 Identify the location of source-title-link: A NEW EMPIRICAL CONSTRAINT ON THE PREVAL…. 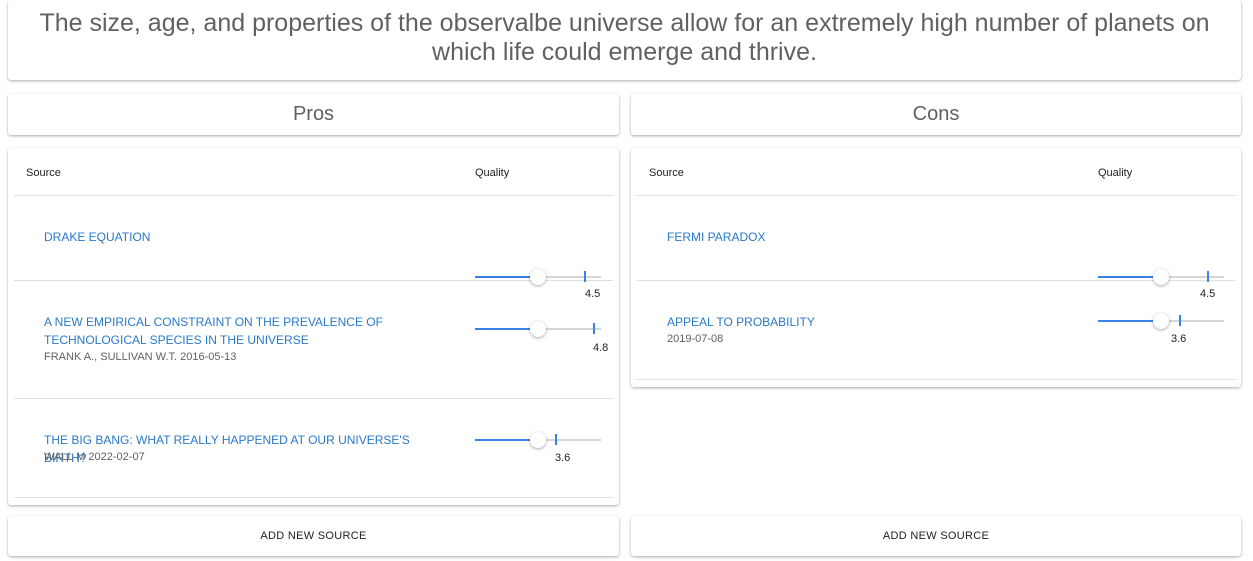
(213, 331).